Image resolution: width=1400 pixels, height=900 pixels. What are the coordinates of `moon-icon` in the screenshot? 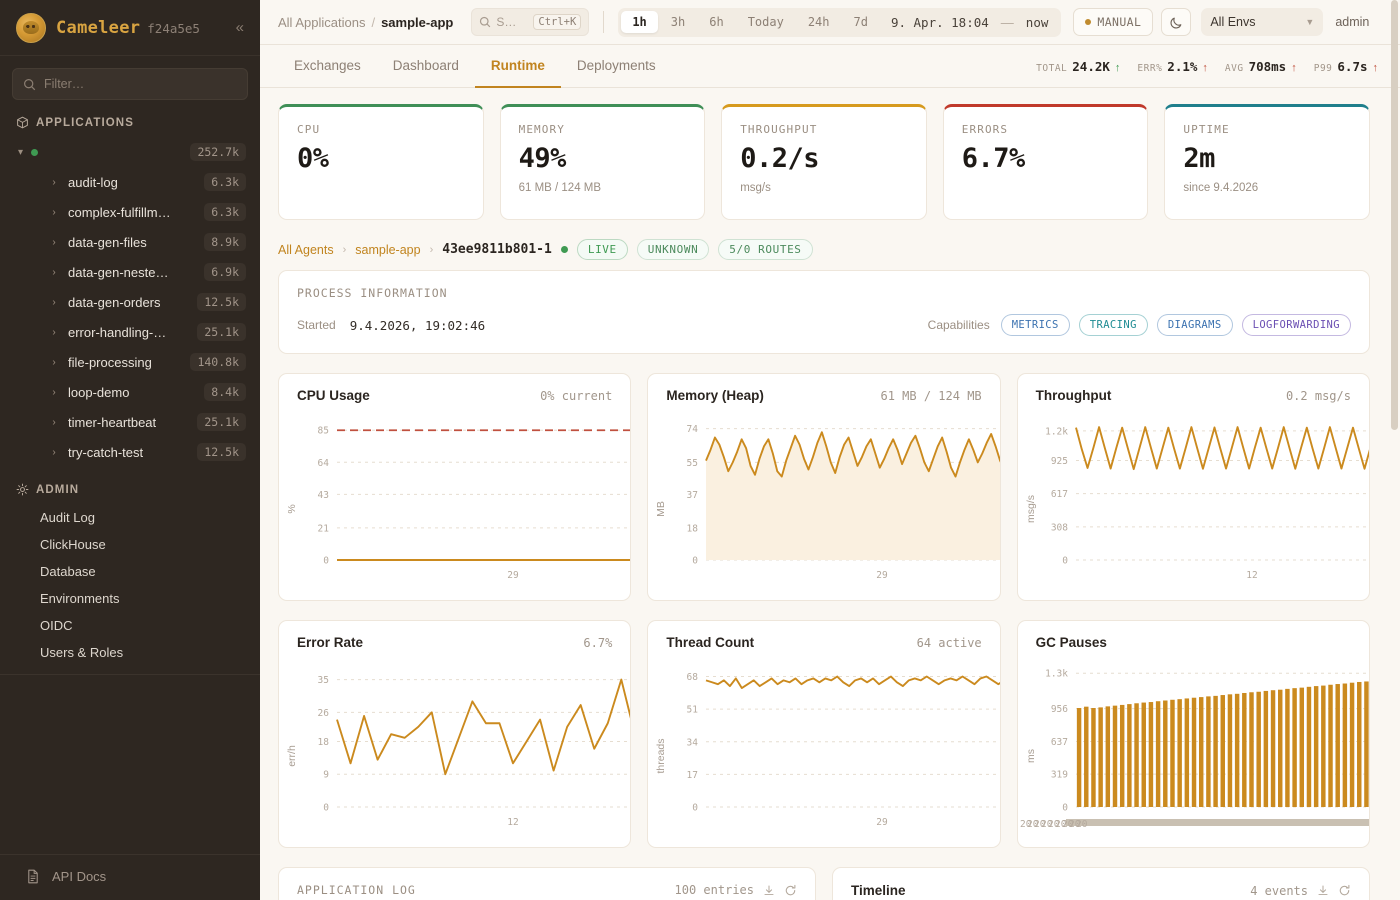 It's located at (1176, 22).